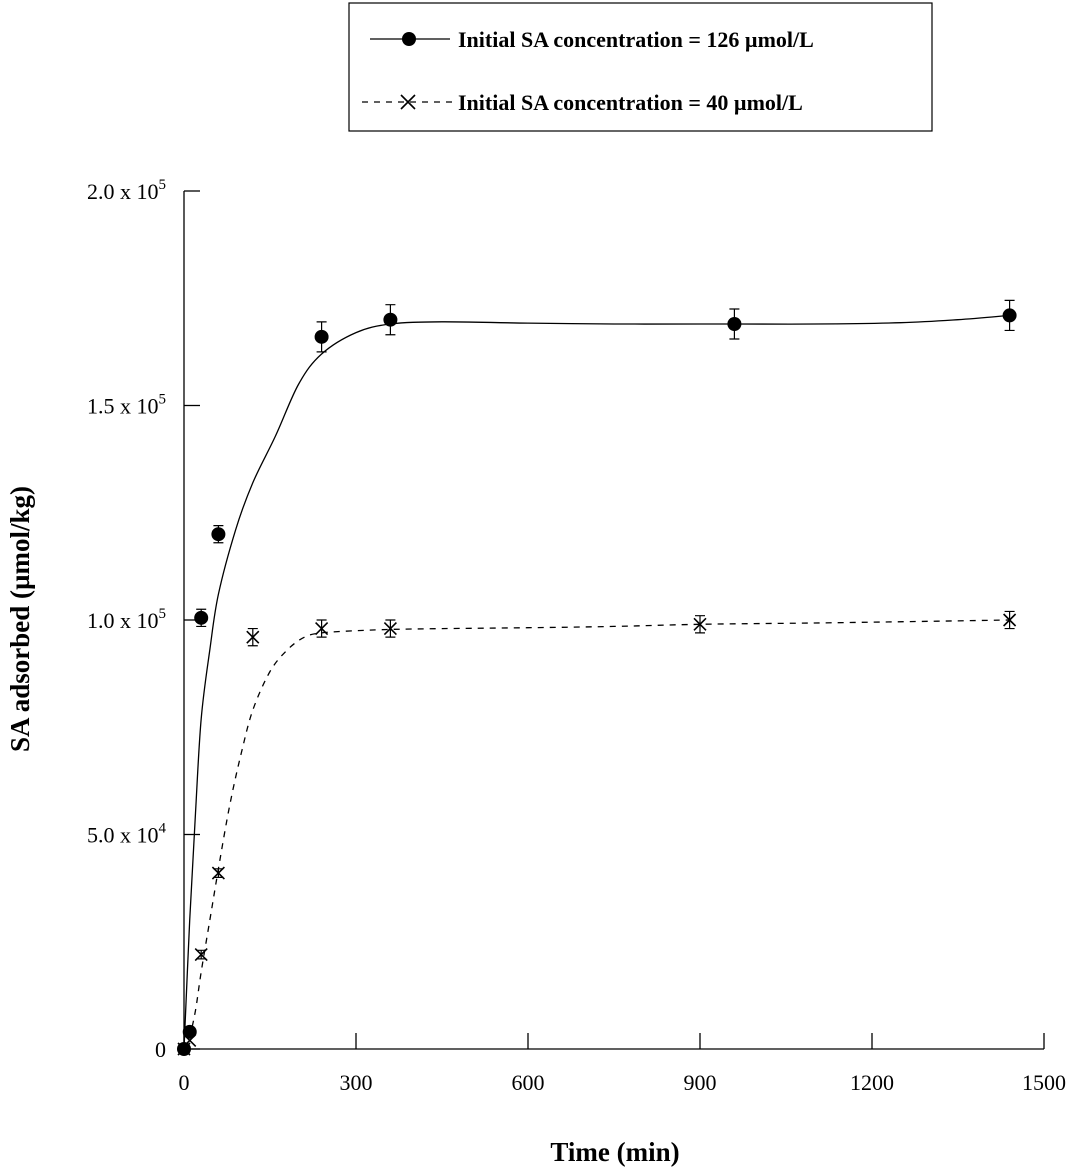  I want to click on x-tick-label-3: 900, so click(700, 1082).